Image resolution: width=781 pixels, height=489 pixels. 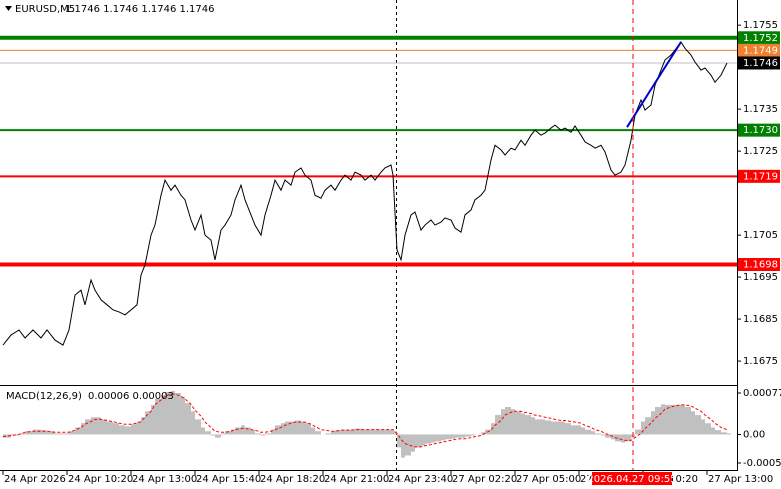 What do you see at coordinates (420, 479) in the screenshot?
I see `x-tick-label: 24 Apr 23:40` at bounding box center [420, 479].